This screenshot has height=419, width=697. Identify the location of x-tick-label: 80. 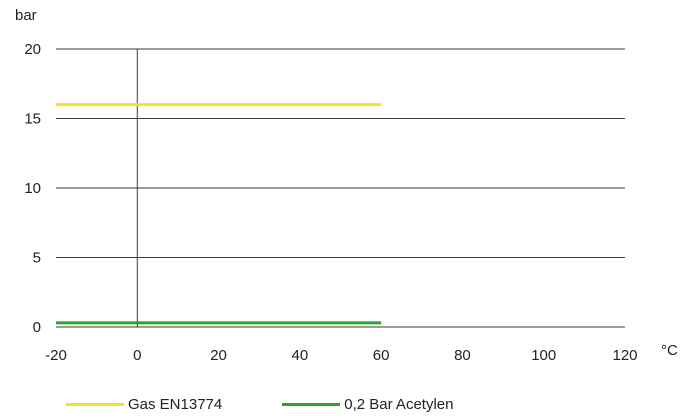
(462, 355).